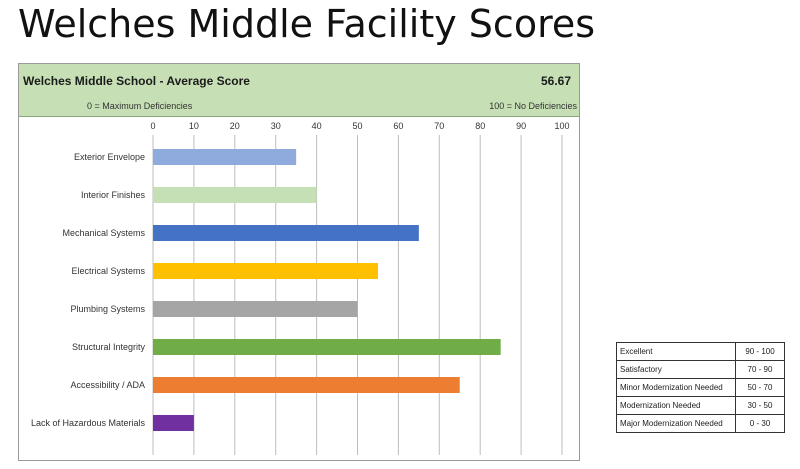 This screenshot has width=800, height=469. Describe the element at coordinates (398, 126) in the screenshot. I see `x-tick-label: 60` at that location.